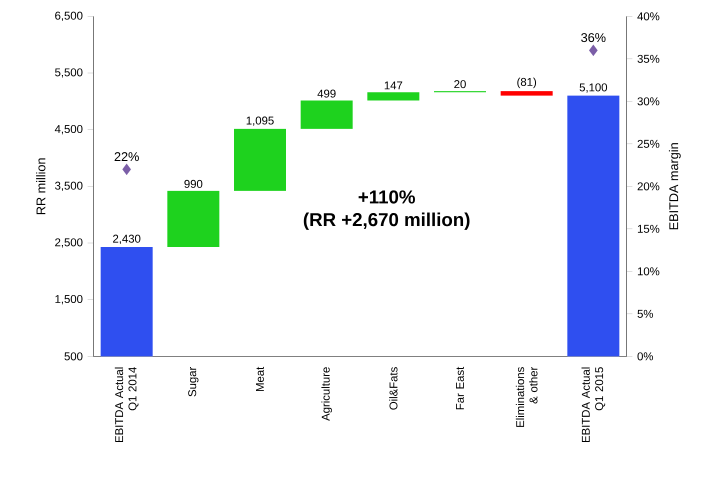 This screenshot has height=479, width=728. What do you see at coordinates (326, 94) in the screenshot?
I see `data-label: 499` at bounding box center [326, 94].